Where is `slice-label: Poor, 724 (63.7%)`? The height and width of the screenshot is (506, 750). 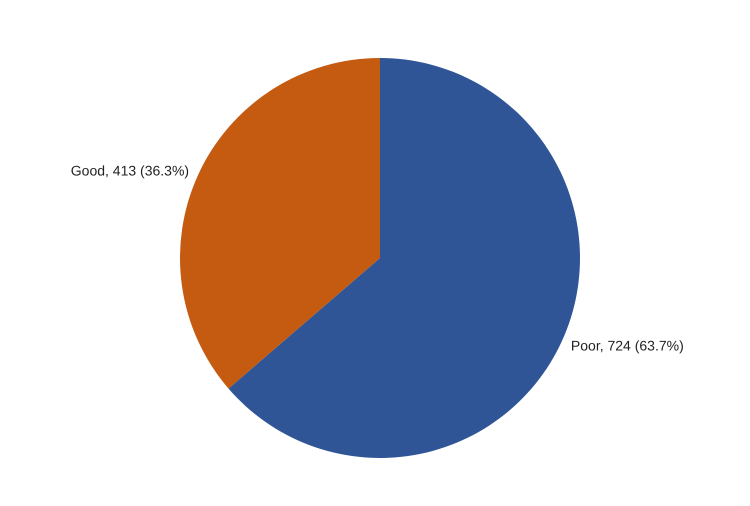 slice-label: Poor, 724 (63.7%) is located at coordinates (627, 345).